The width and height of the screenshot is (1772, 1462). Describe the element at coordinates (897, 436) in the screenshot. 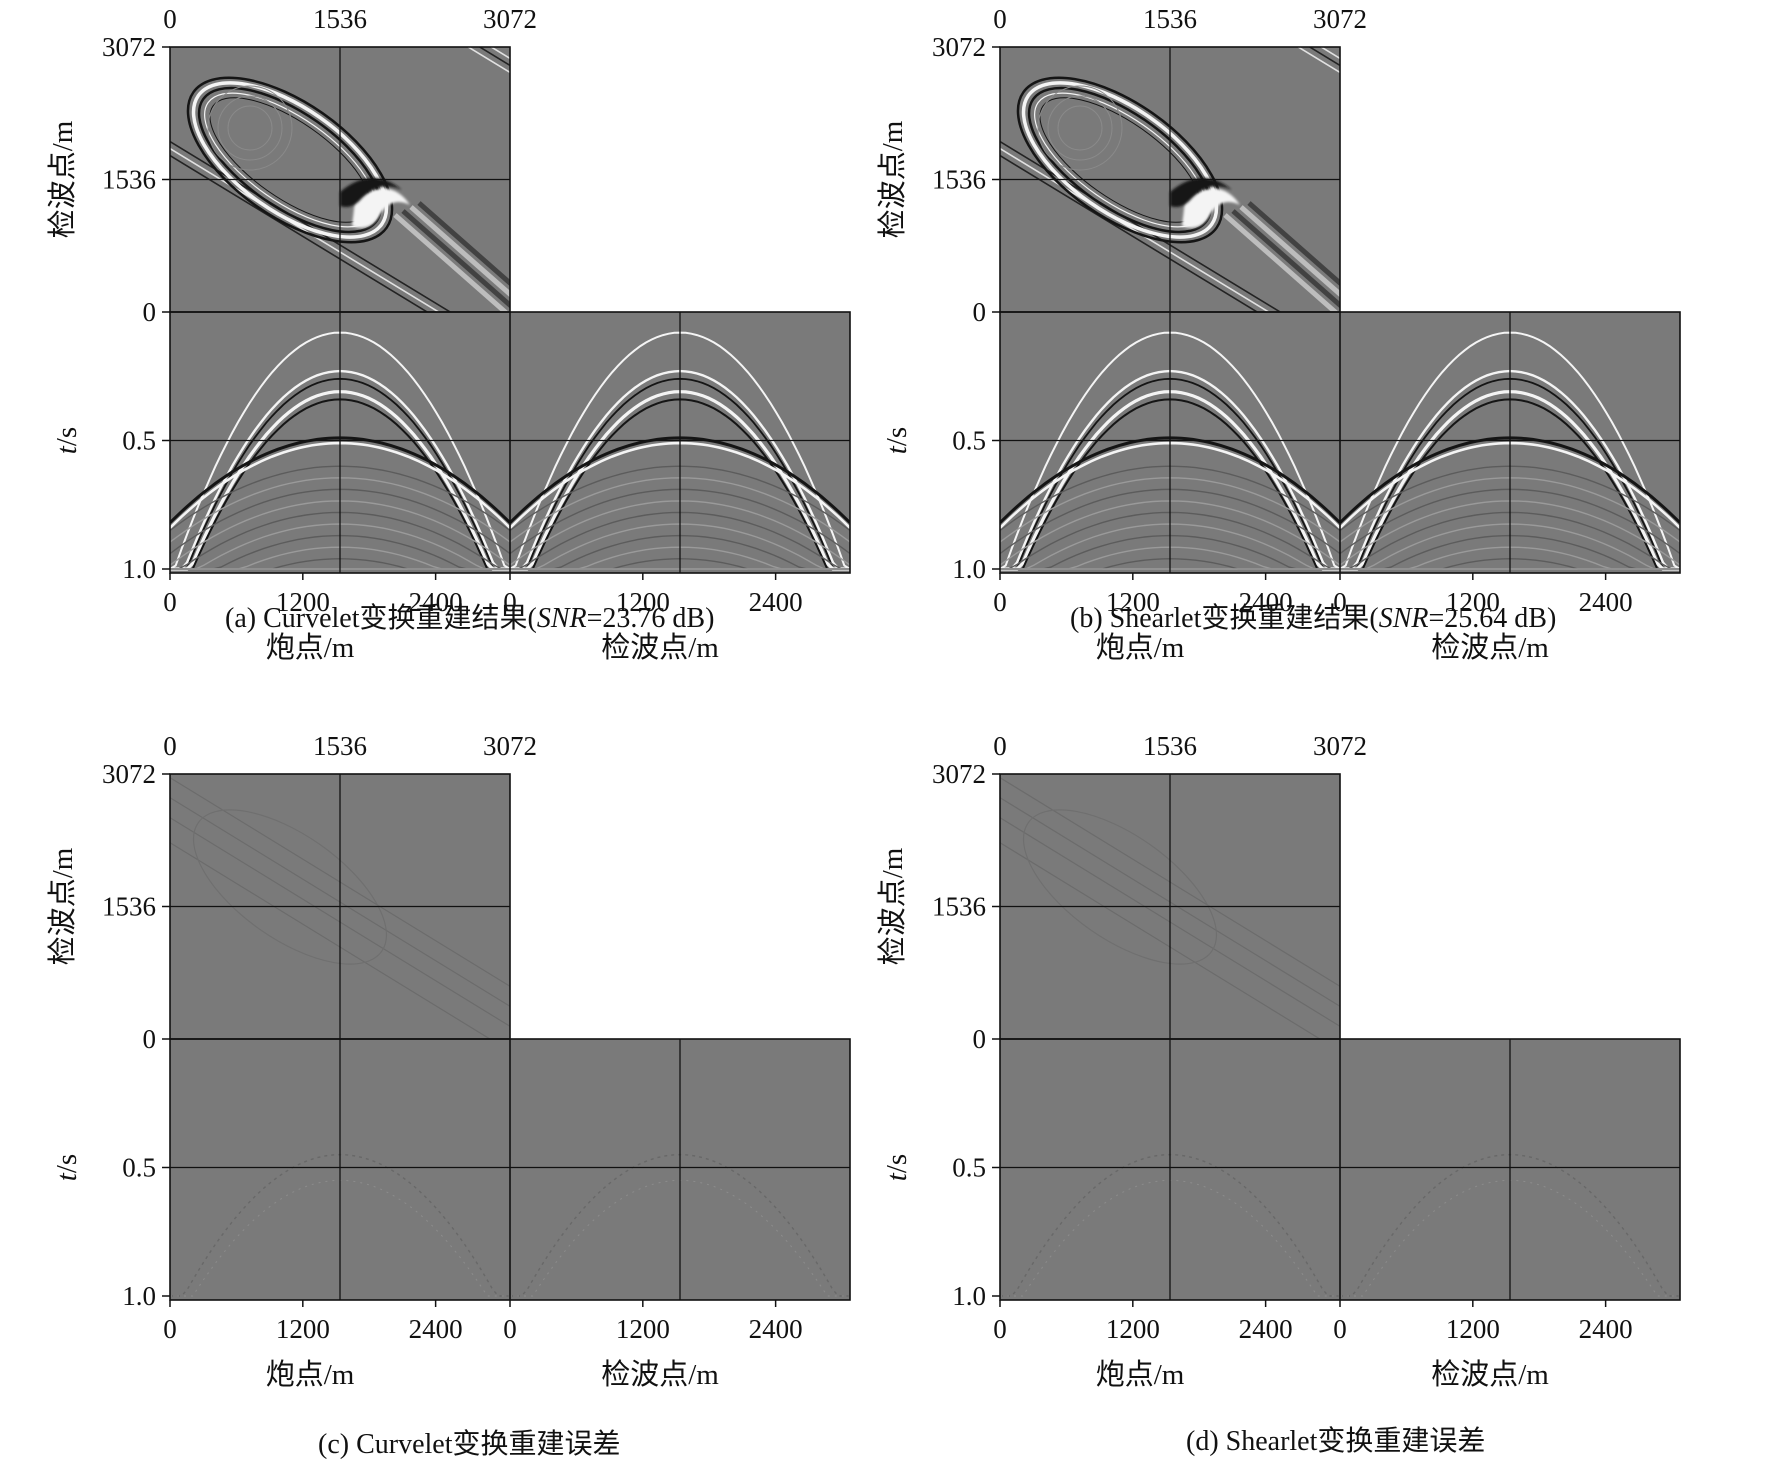

I see `bottom-y-axis-label-unit: /s` at that location.